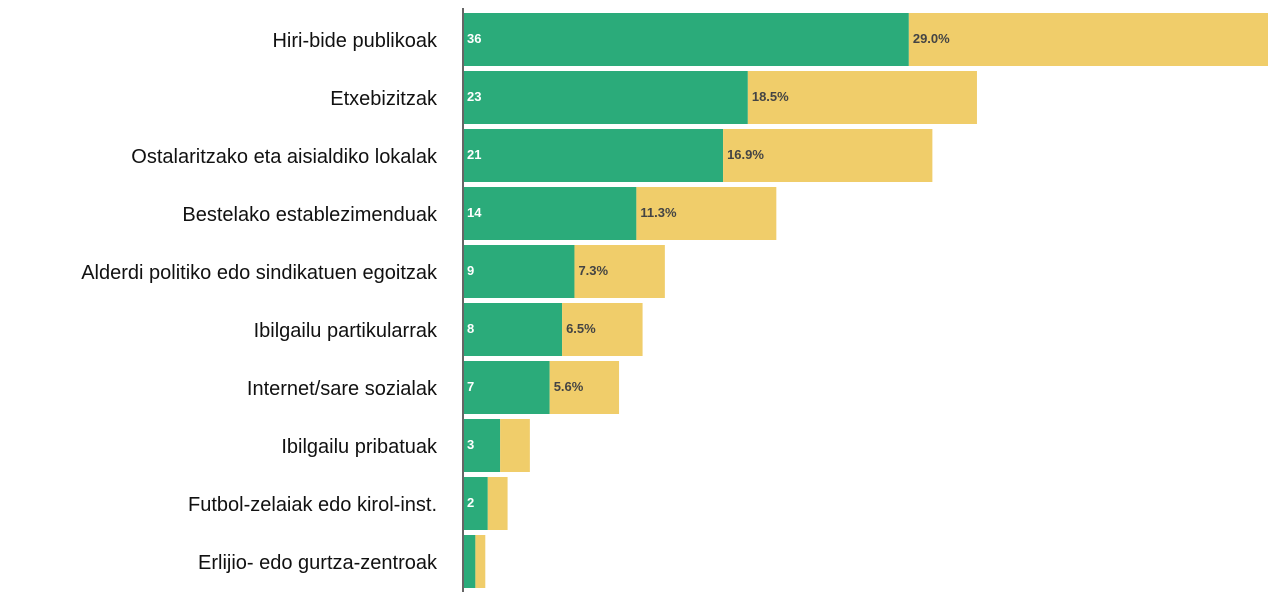 This screenshot has height=593, width=1268. I want to click on count-label: 9, so click(470, 270).